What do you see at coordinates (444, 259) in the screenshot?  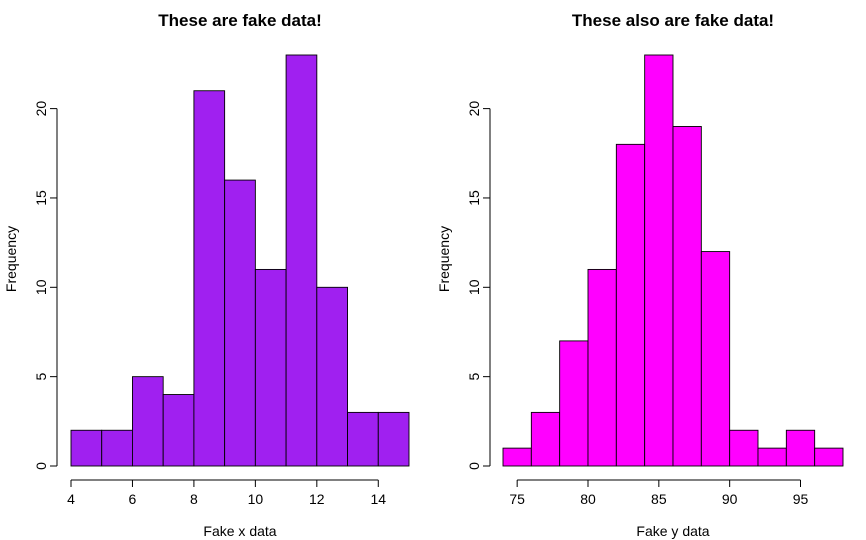 I see `y-axis-label-right: Frequency` at bounding box center [444, 259].